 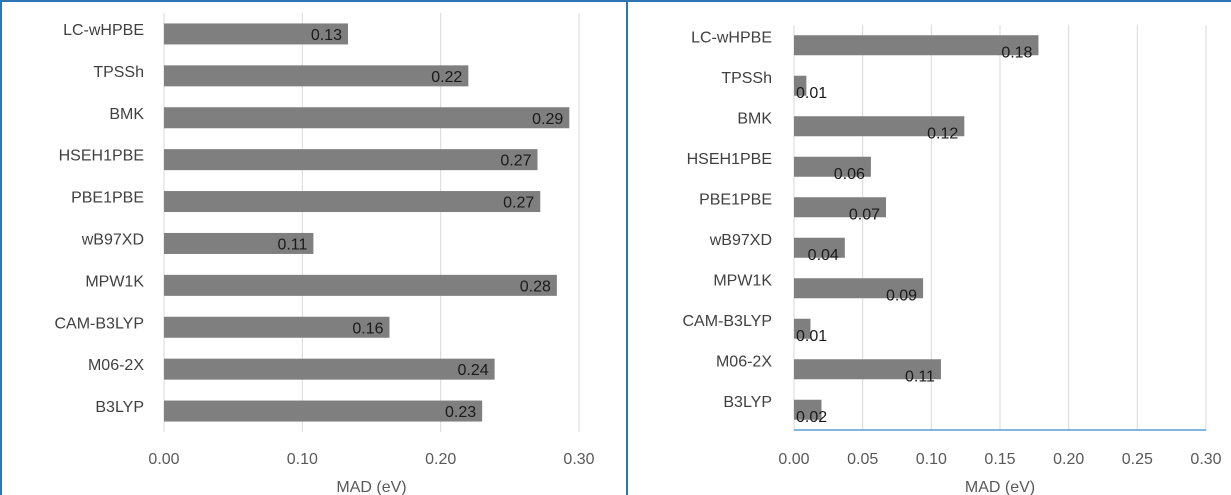 I want to click on data-label-2: 0.29, so click(x=547, y=119).